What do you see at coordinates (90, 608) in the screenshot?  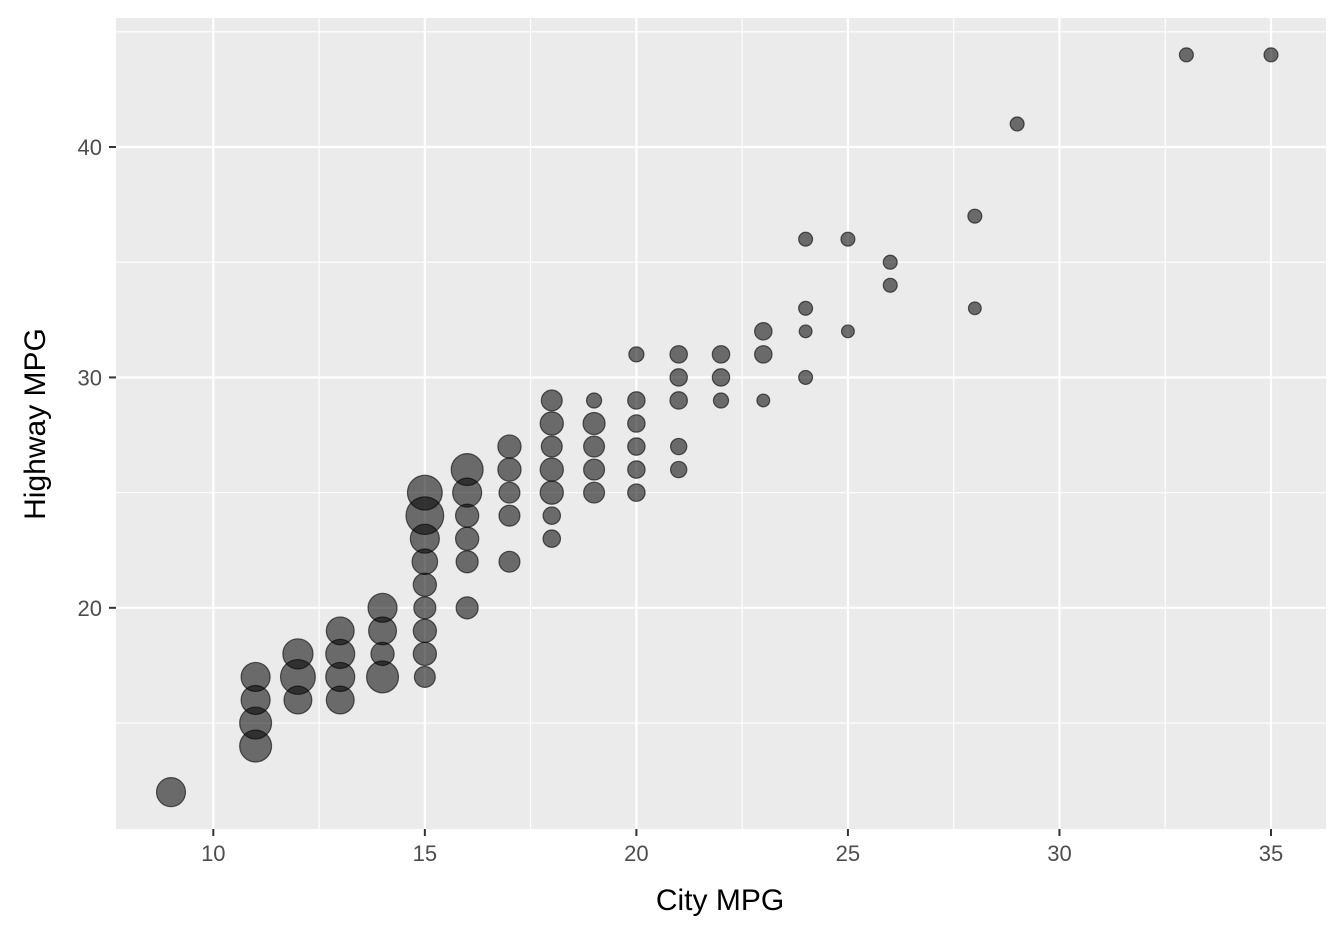 I see `y-tick-label: 20` at bounding box center [90, 608].